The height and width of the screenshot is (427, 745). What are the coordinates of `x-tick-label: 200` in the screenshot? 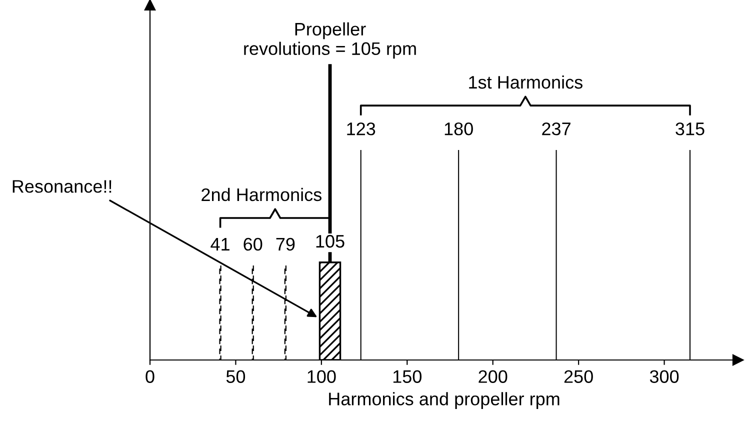 It's located at (493, 376).